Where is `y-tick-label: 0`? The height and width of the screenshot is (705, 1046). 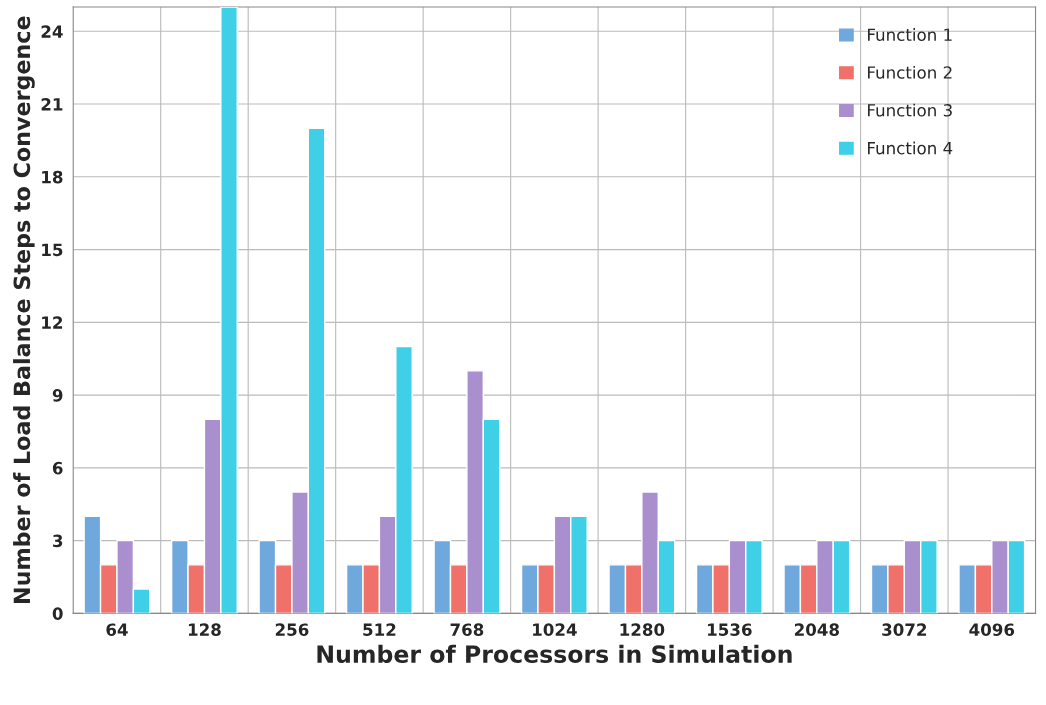 y-tick-label: 0 is located at coordinates (57, 613).